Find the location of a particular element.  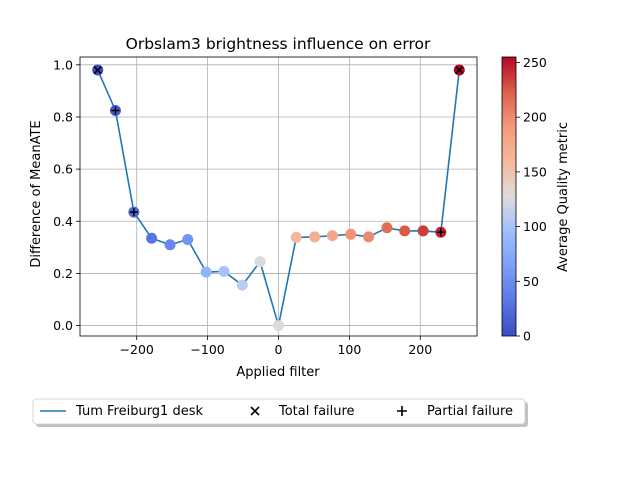

y-tick-label: 0.6 is located at coordinates (63, 169).